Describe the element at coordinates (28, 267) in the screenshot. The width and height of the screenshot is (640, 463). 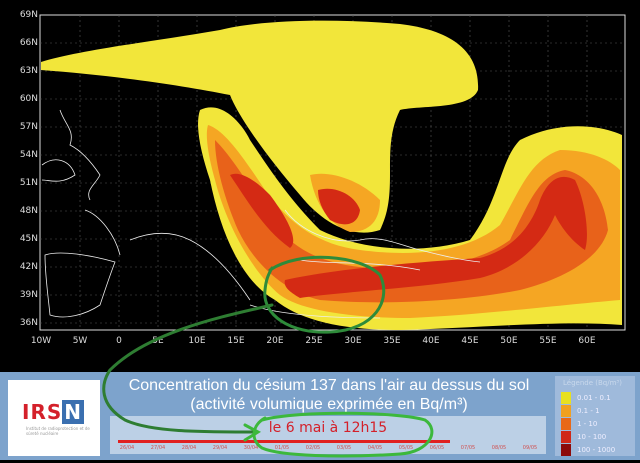
I see `lat-label: 42N` at that location.